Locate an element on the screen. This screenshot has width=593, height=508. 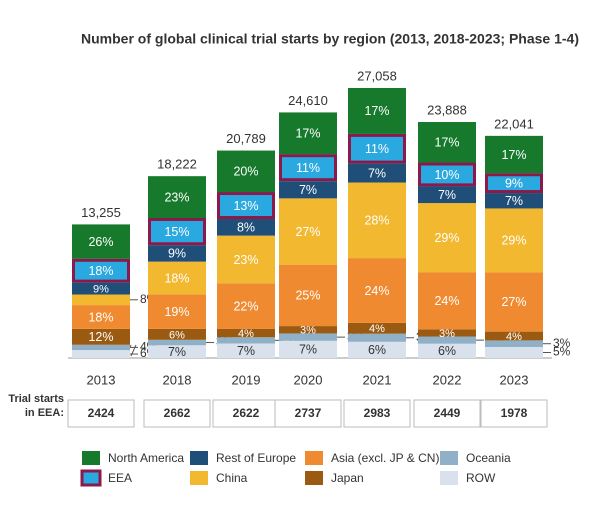
total-label: 24,610 is located at coordinates (308, 100).